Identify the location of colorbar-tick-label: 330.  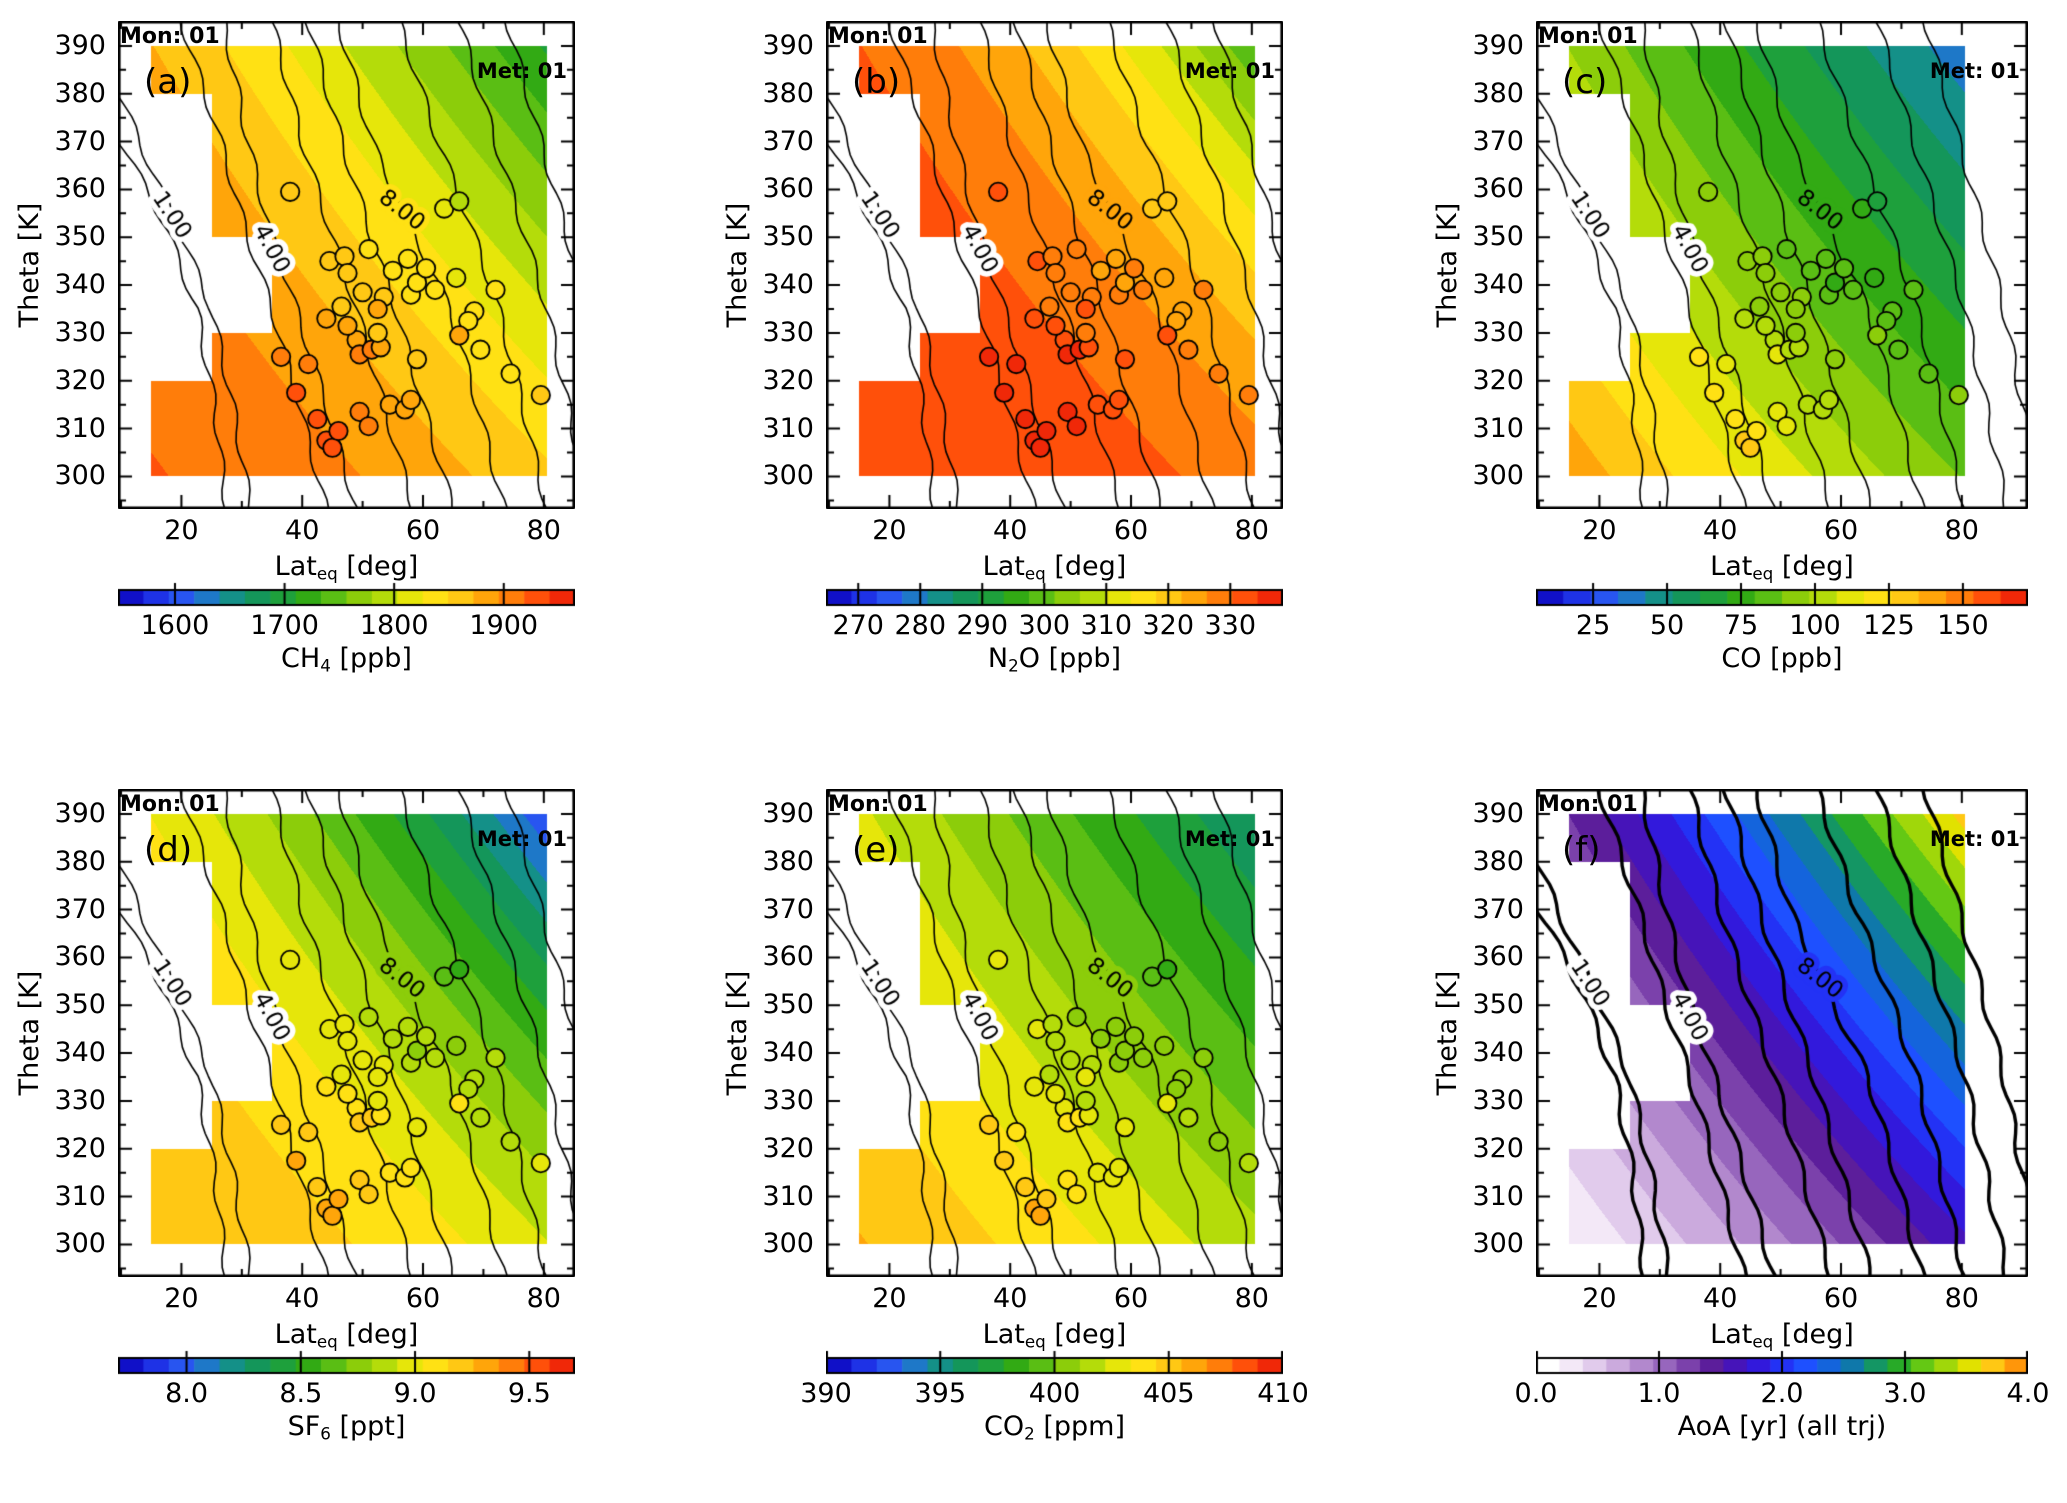
(1230, 625).